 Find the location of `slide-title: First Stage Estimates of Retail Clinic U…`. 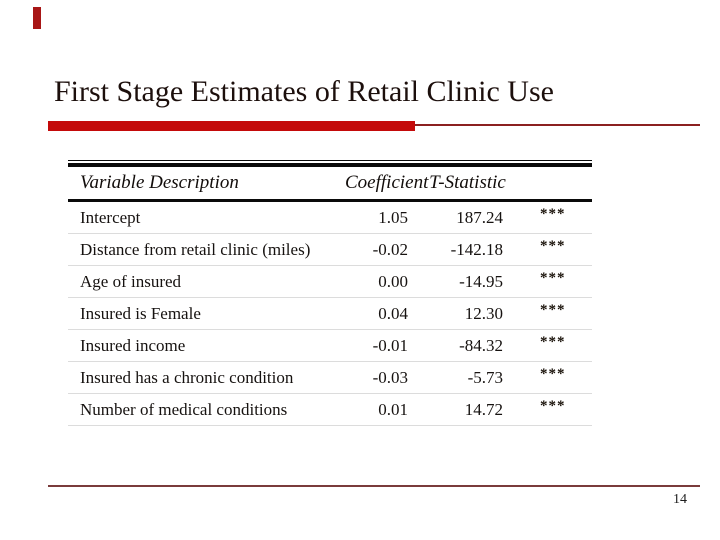

slide-title: First Stage Estimates of Retail Clinic U… is located at coordinates (304, 91).